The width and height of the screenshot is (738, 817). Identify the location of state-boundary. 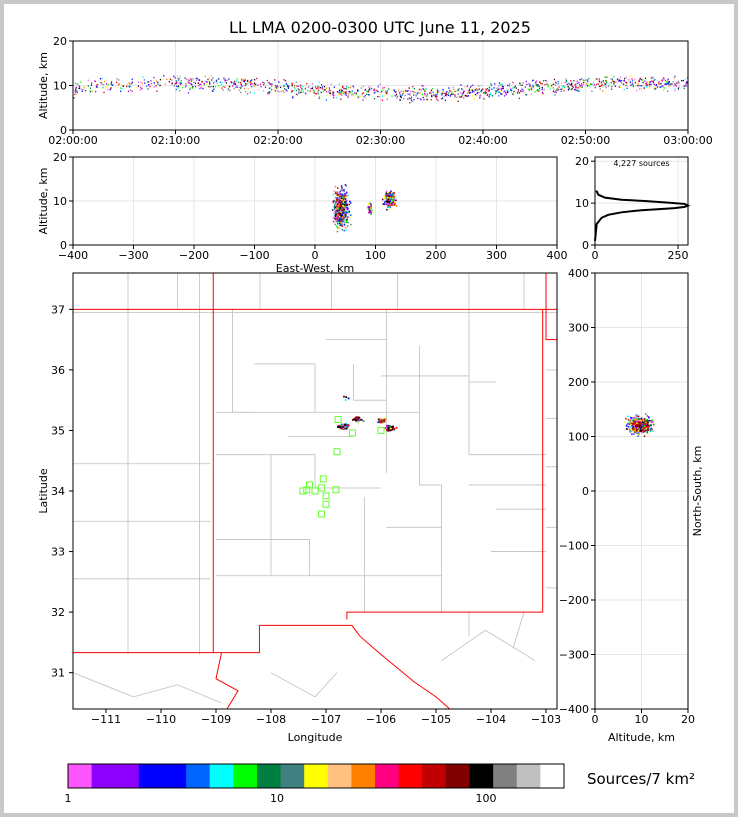
(445, 464).